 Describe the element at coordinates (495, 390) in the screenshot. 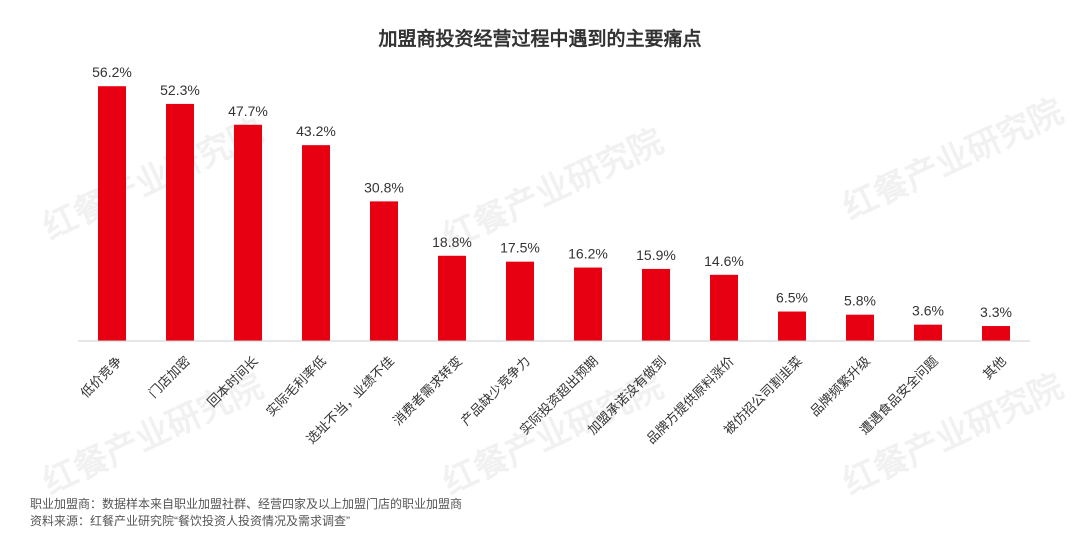

I see `category-label-7: 产品缺少竞争力` at that location.